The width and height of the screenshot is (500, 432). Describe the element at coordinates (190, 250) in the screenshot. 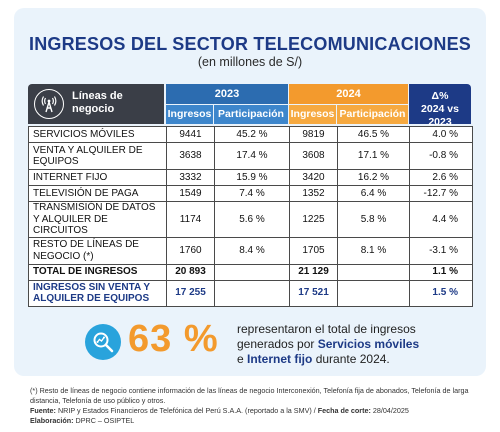

I see `cell-ingresos-2023: 1760` at that location.